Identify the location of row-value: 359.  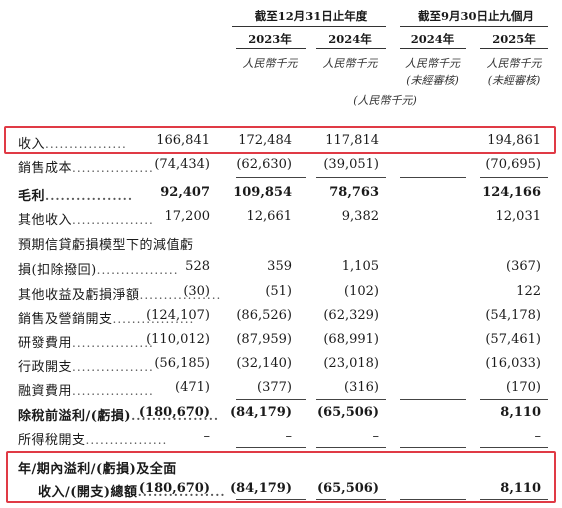
(252, 266).